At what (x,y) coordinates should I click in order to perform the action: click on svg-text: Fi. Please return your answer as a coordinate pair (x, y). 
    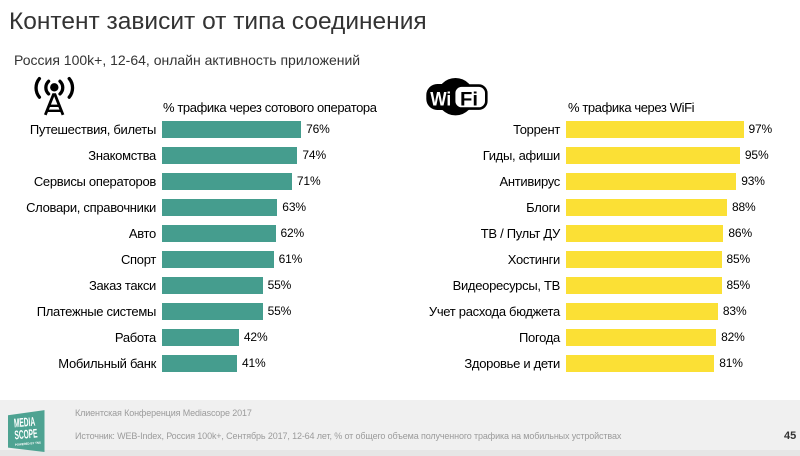
    Looking at the image, I should click on (469, 99).